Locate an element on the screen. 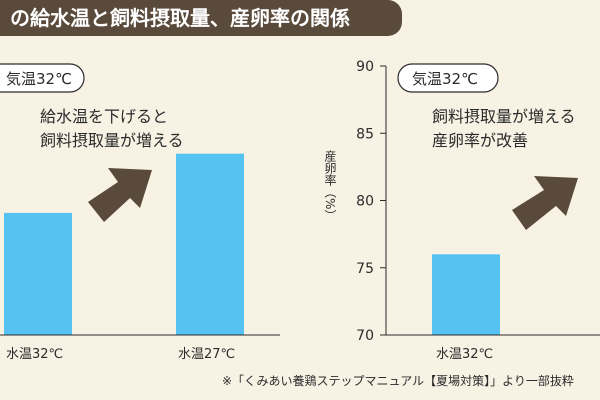 This screenshot has width=600, height=400. right-category-label-1: 水温32℃ is located at coordinates (464, 354).